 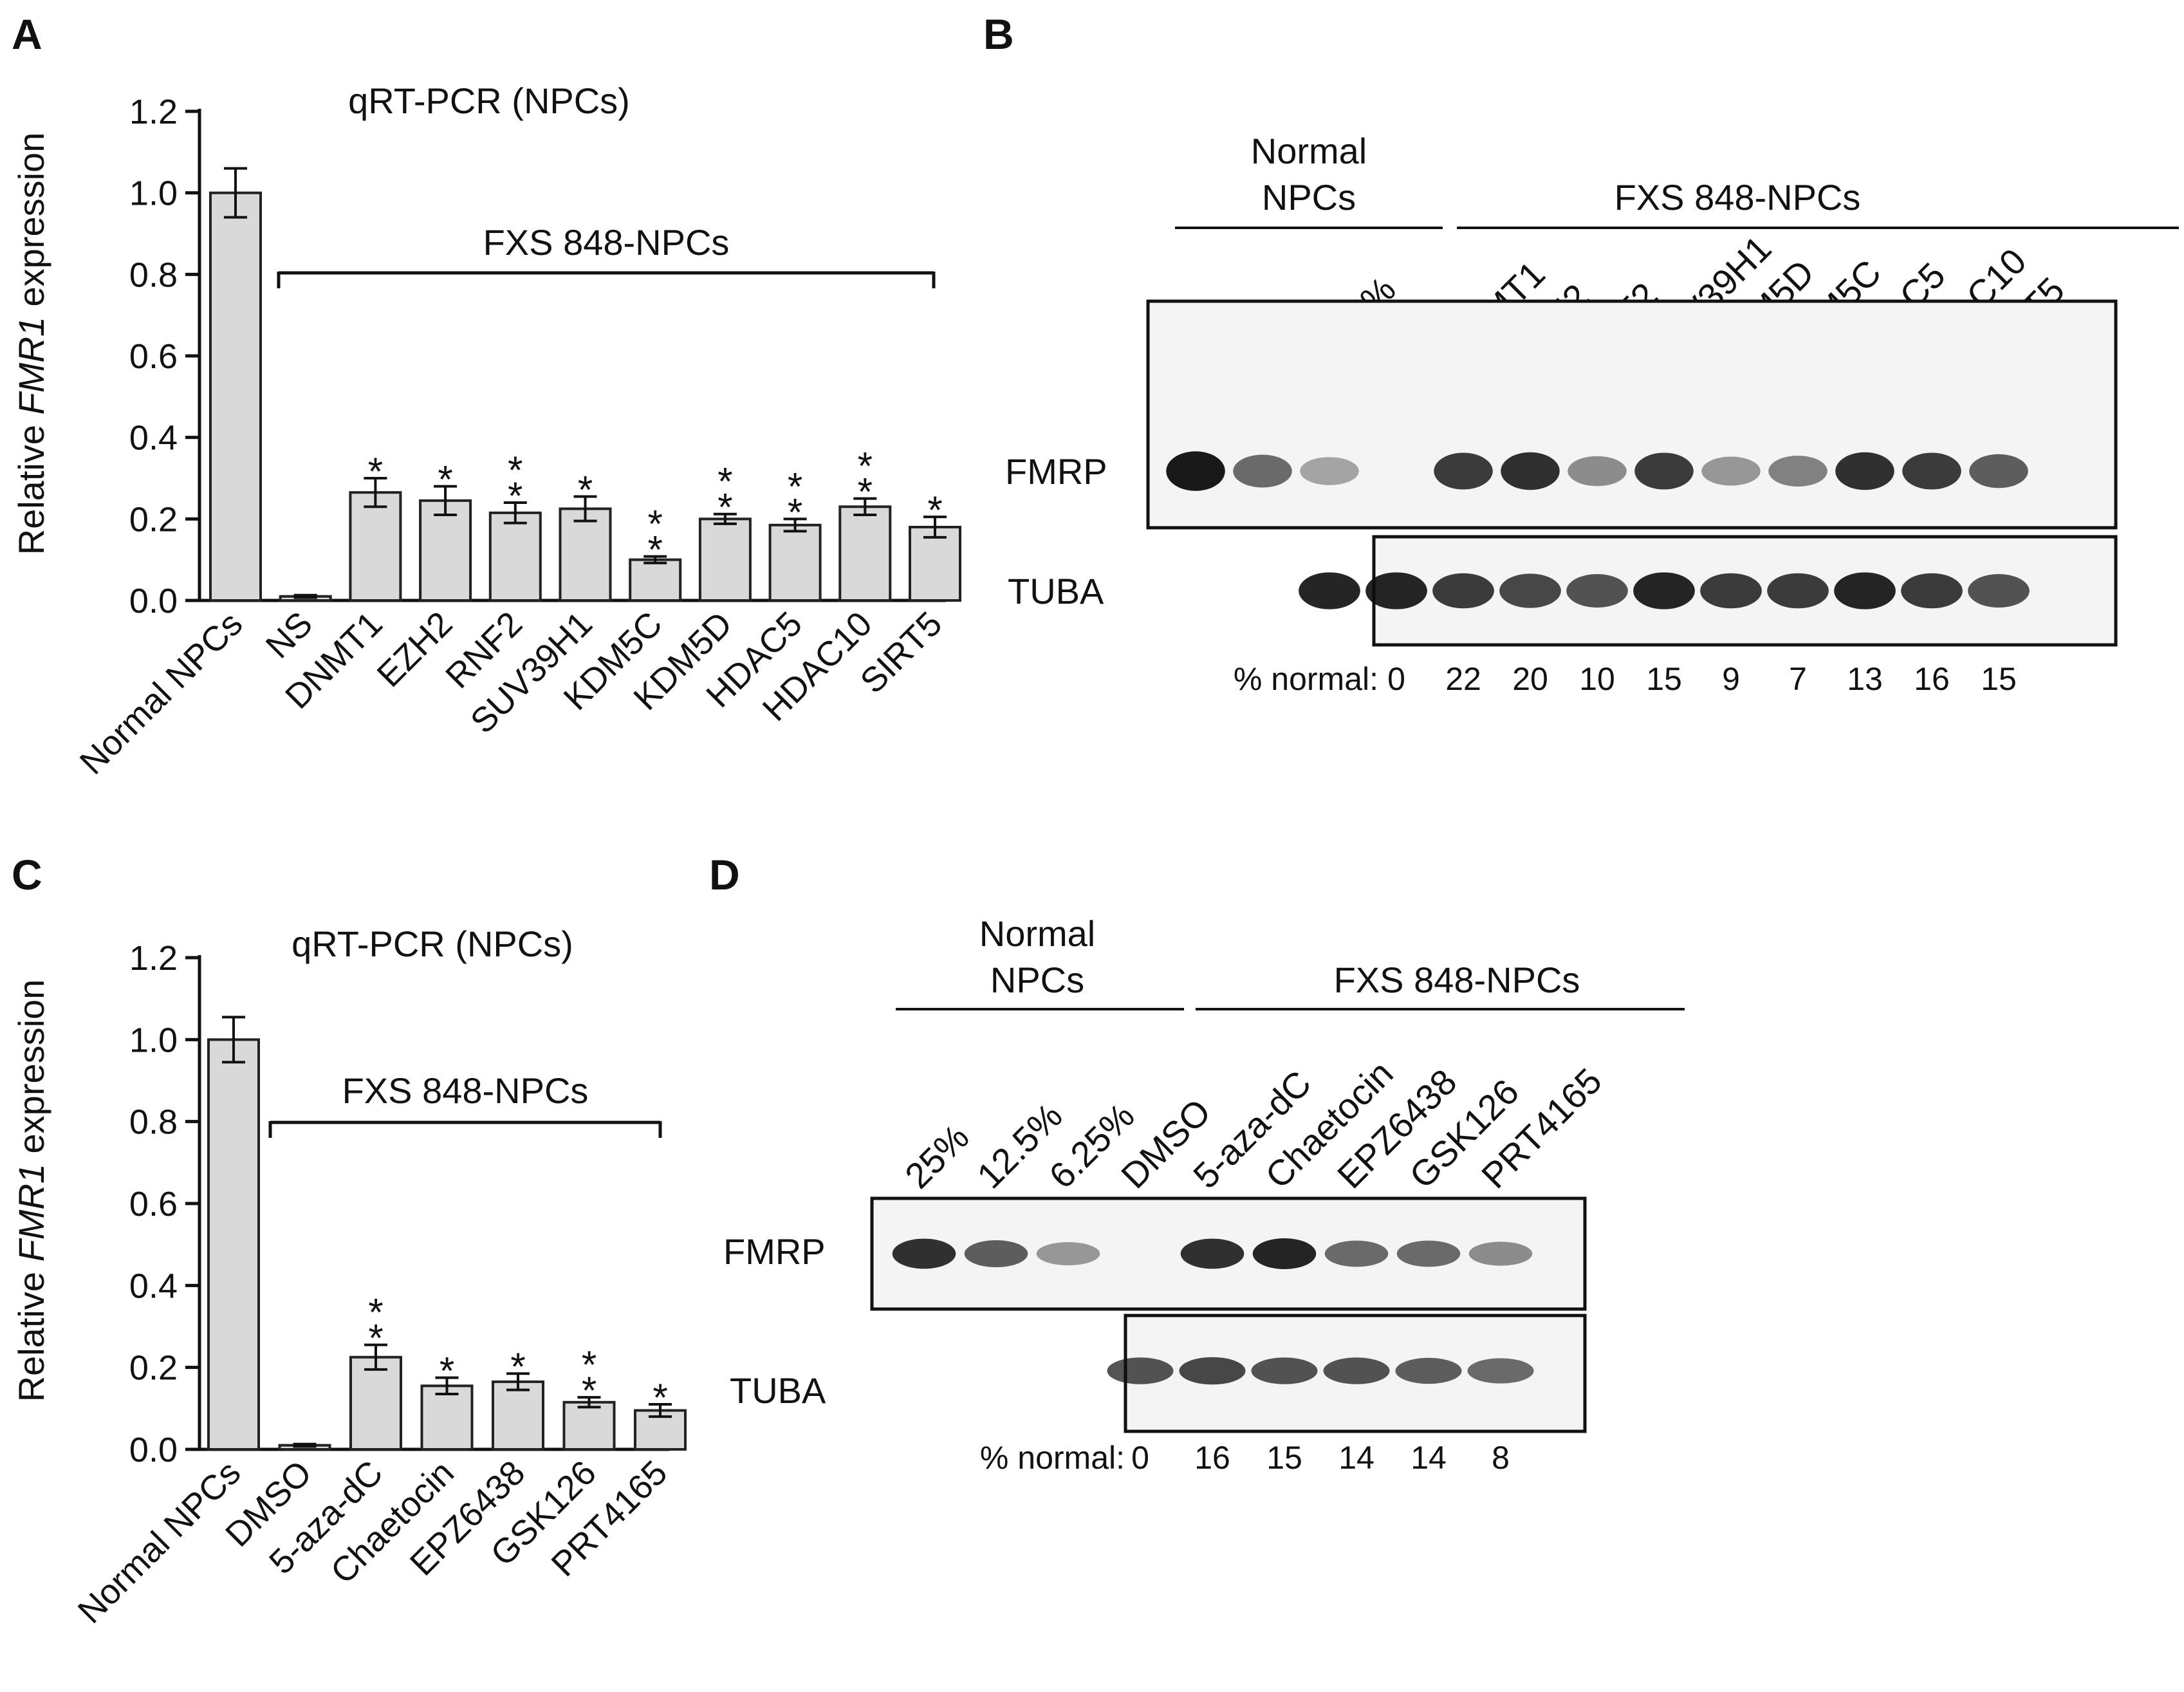 I want to click on percent-normal-value: 10, so click(x=1597, y=679).